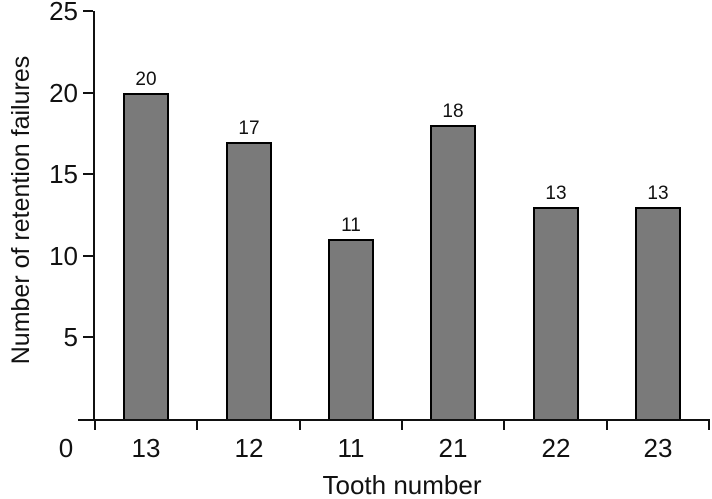 This screenshot has width=712, height=499. What do you see at coordinates (453, 111) in the screenshot?
I see `bar-value-label: 18` at bounding box center [453, 111].